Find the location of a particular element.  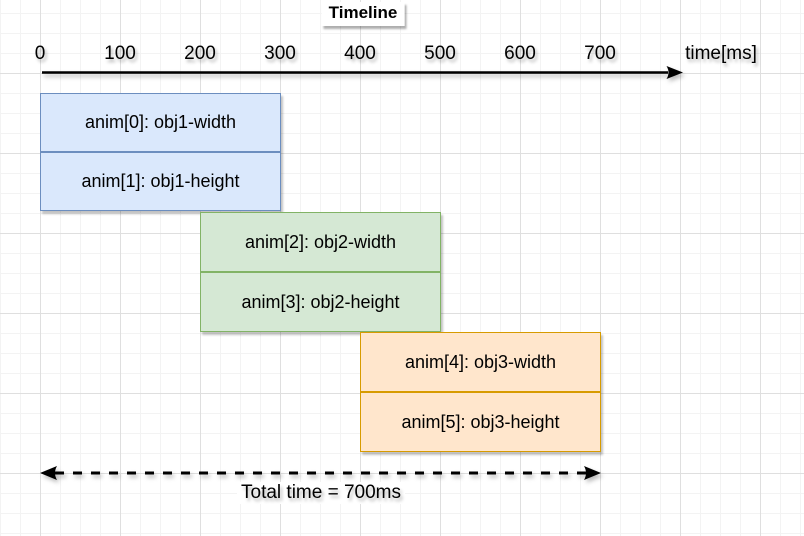

bar-label: anim[1]: obj1-height is located at coordinates (160, 181).